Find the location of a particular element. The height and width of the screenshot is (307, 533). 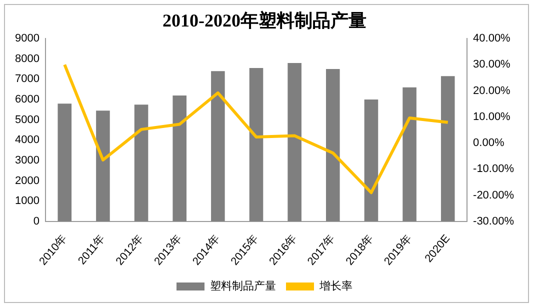

chart-title: 2010-2020年塑料制品产量 is located at coordinates (264, 20).